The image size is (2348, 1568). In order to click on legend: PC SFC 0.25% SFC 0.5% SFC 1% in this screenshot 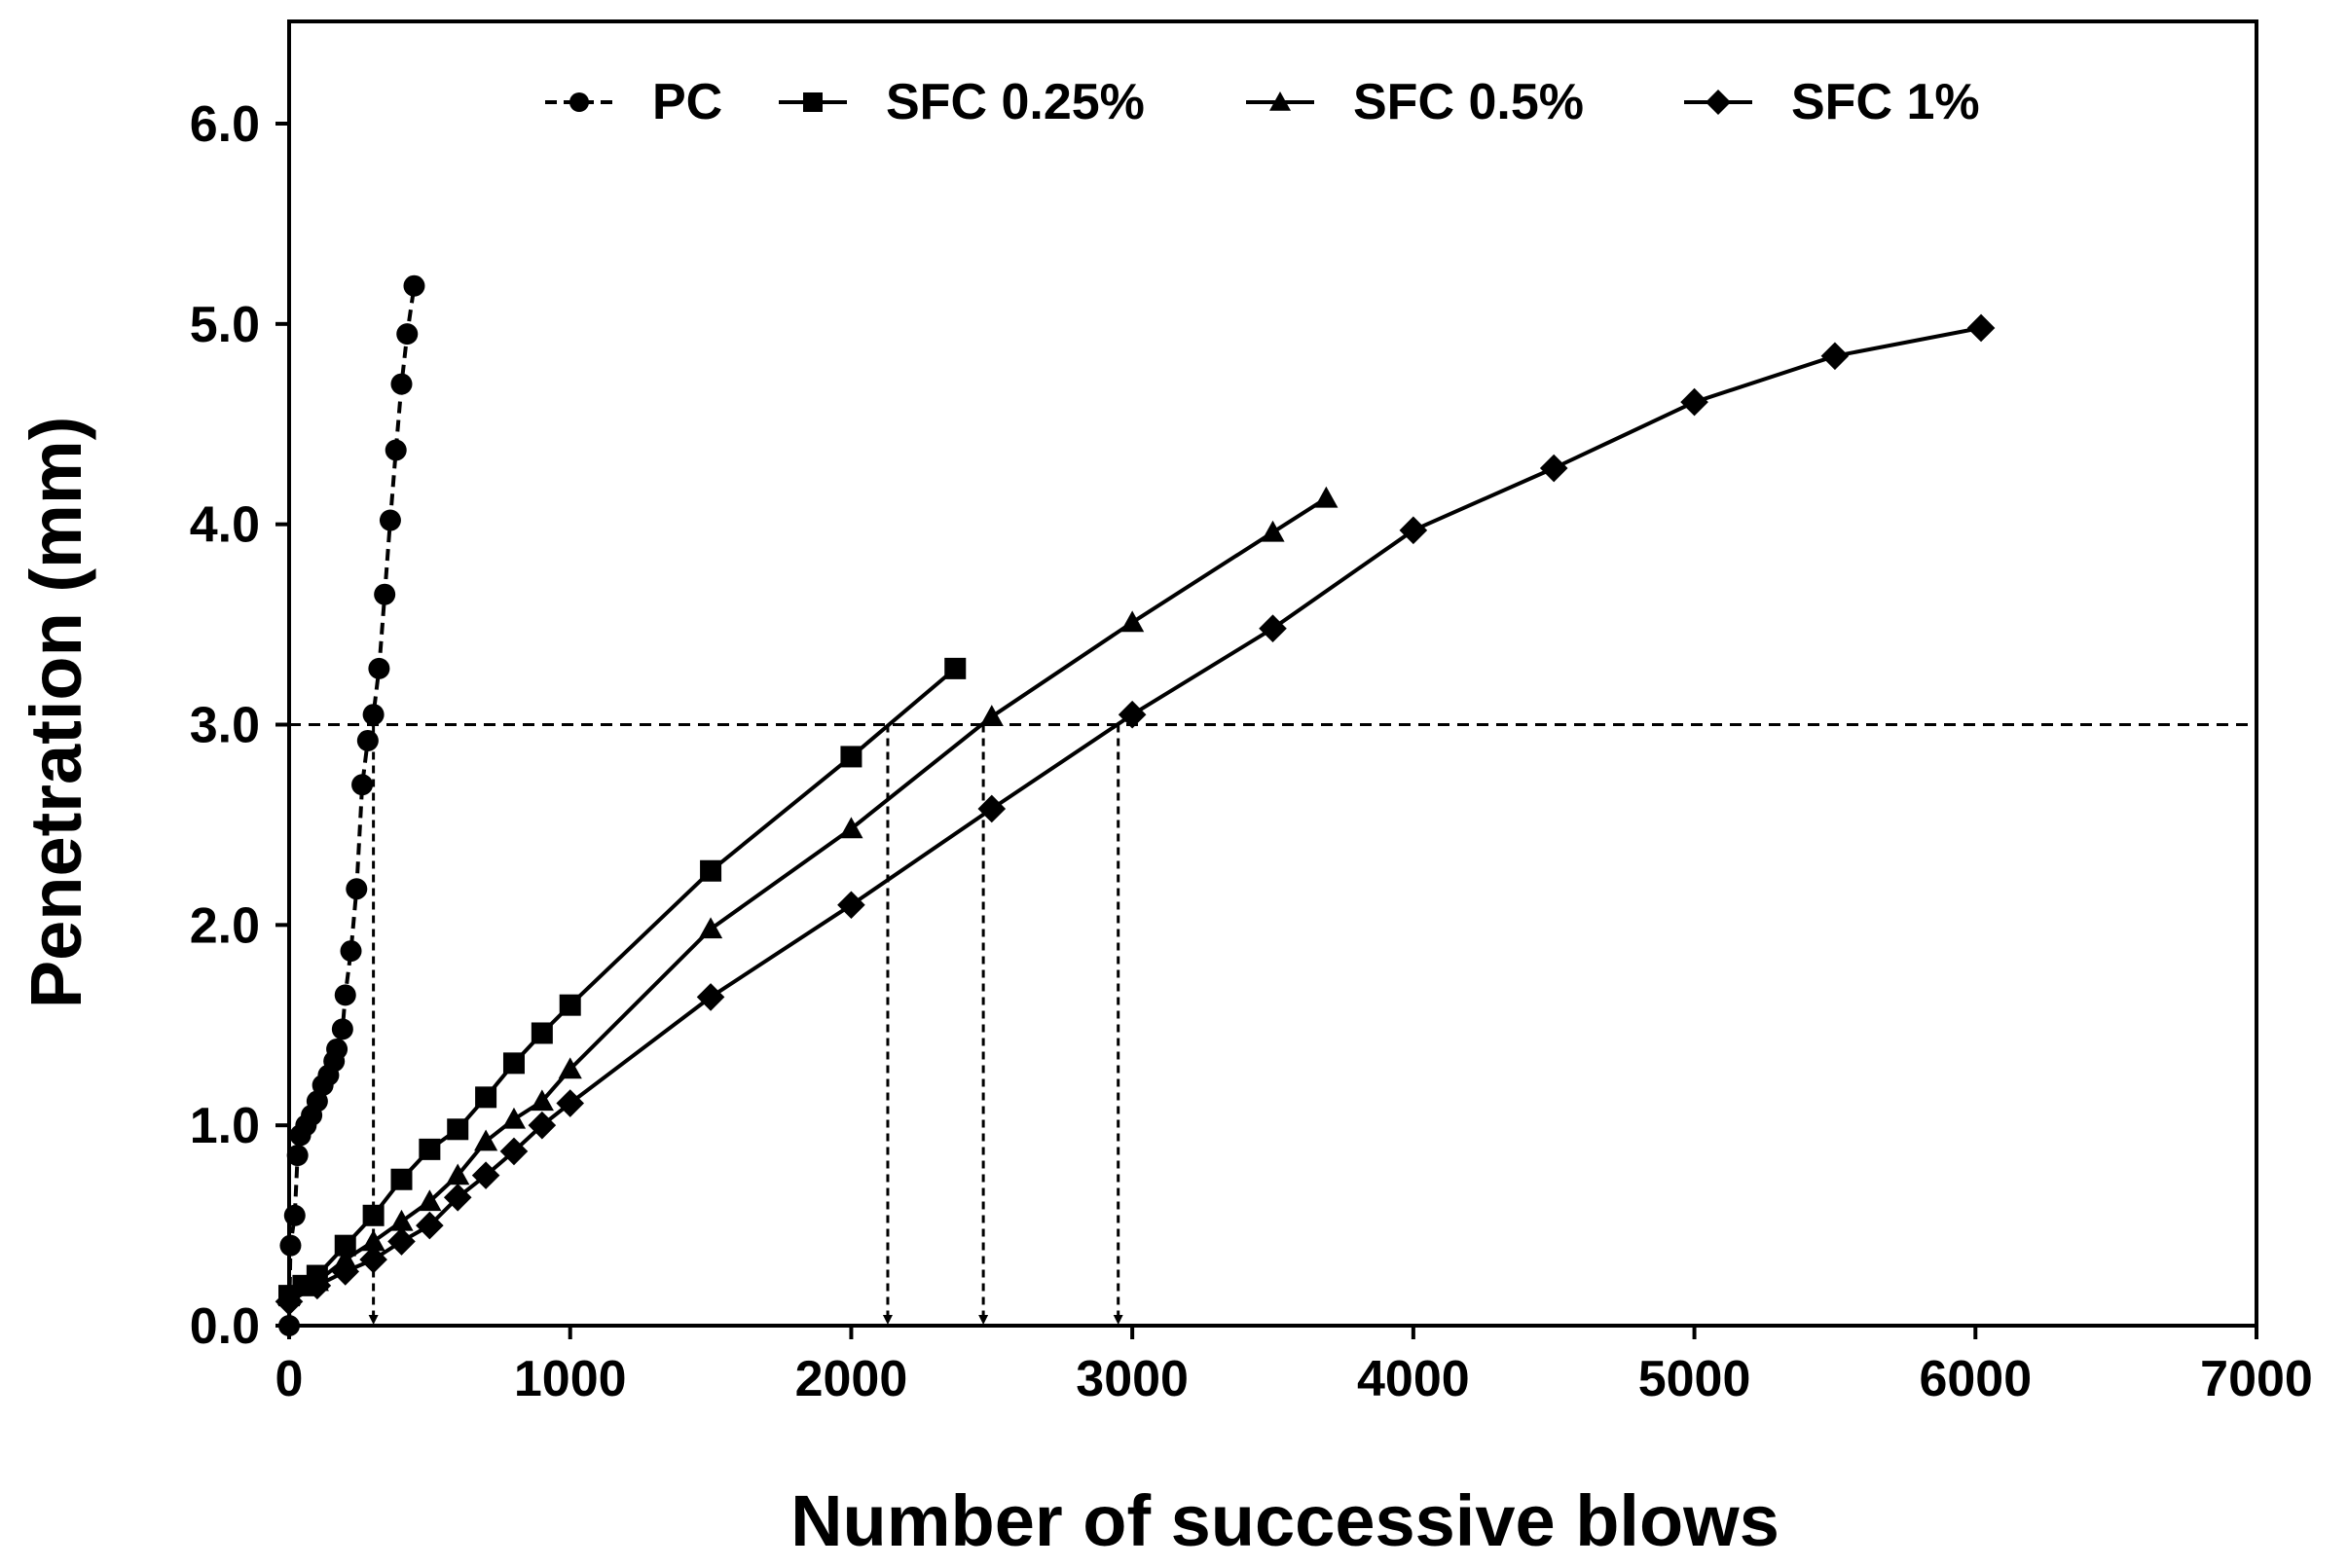, I will do `click(1262, 102)`.